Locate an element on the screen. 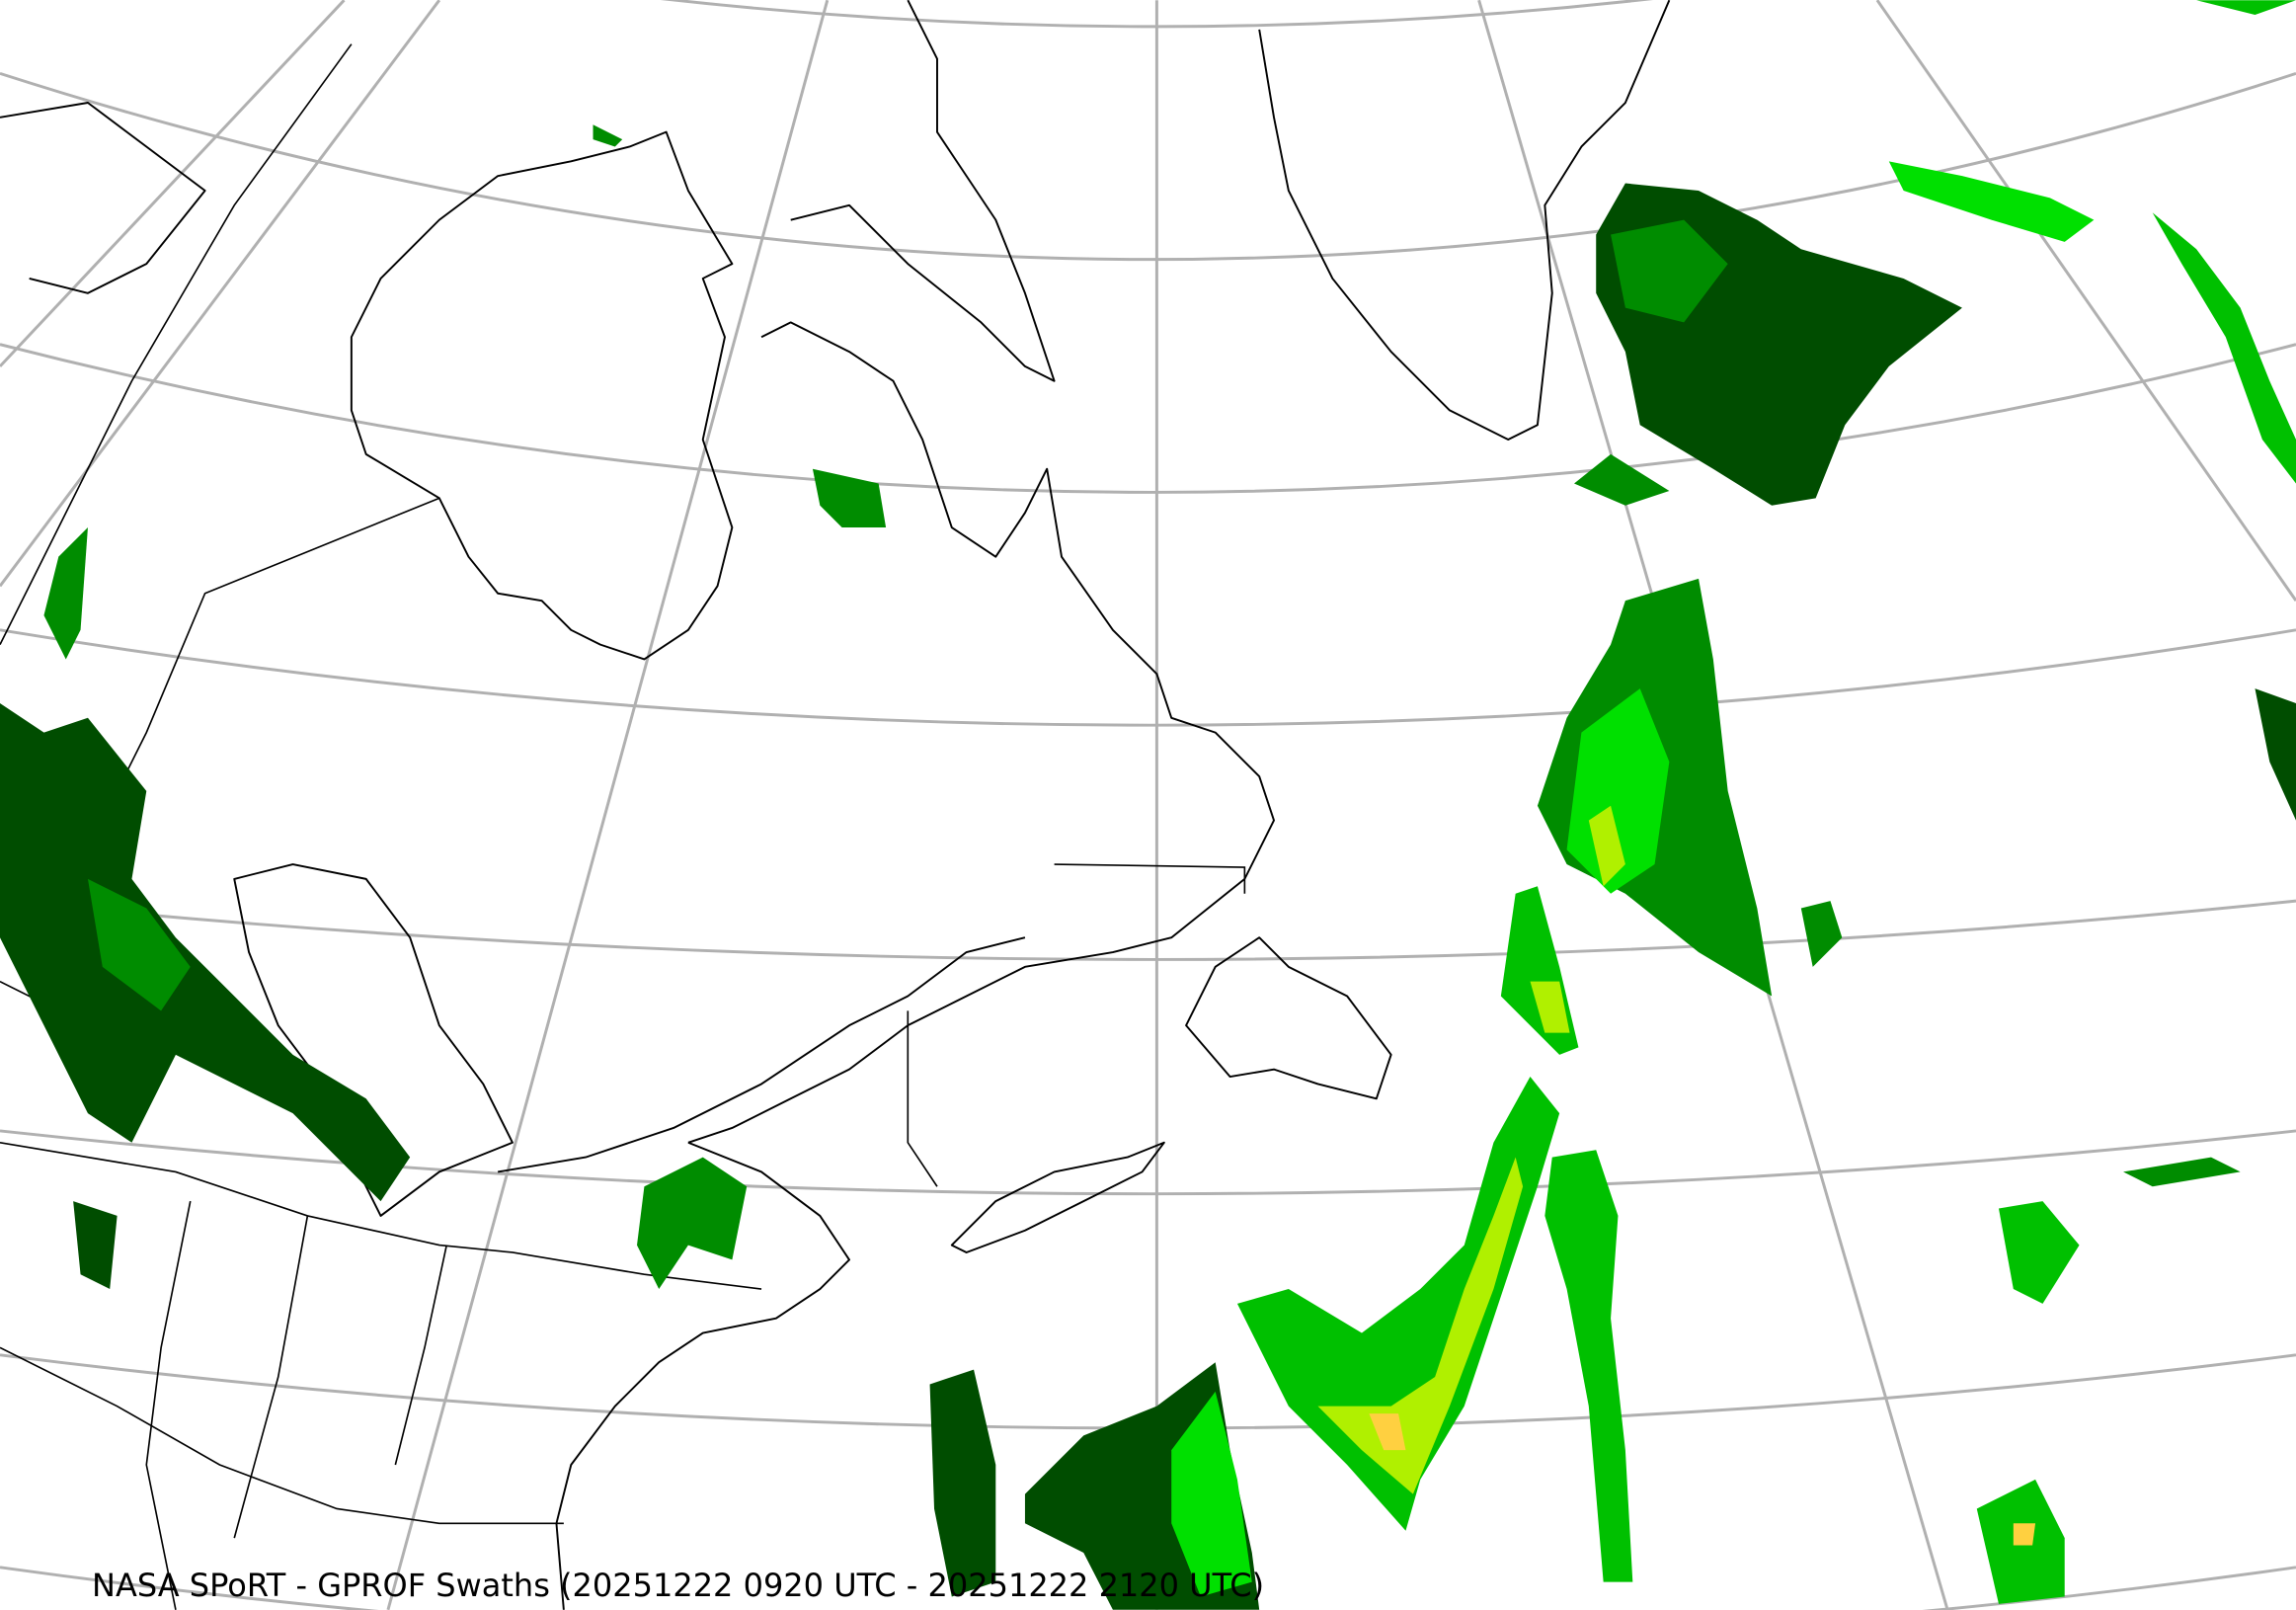 The image size is (2296, 1610). precip-offshore-us-core is located at coordinates (1211, 1494).